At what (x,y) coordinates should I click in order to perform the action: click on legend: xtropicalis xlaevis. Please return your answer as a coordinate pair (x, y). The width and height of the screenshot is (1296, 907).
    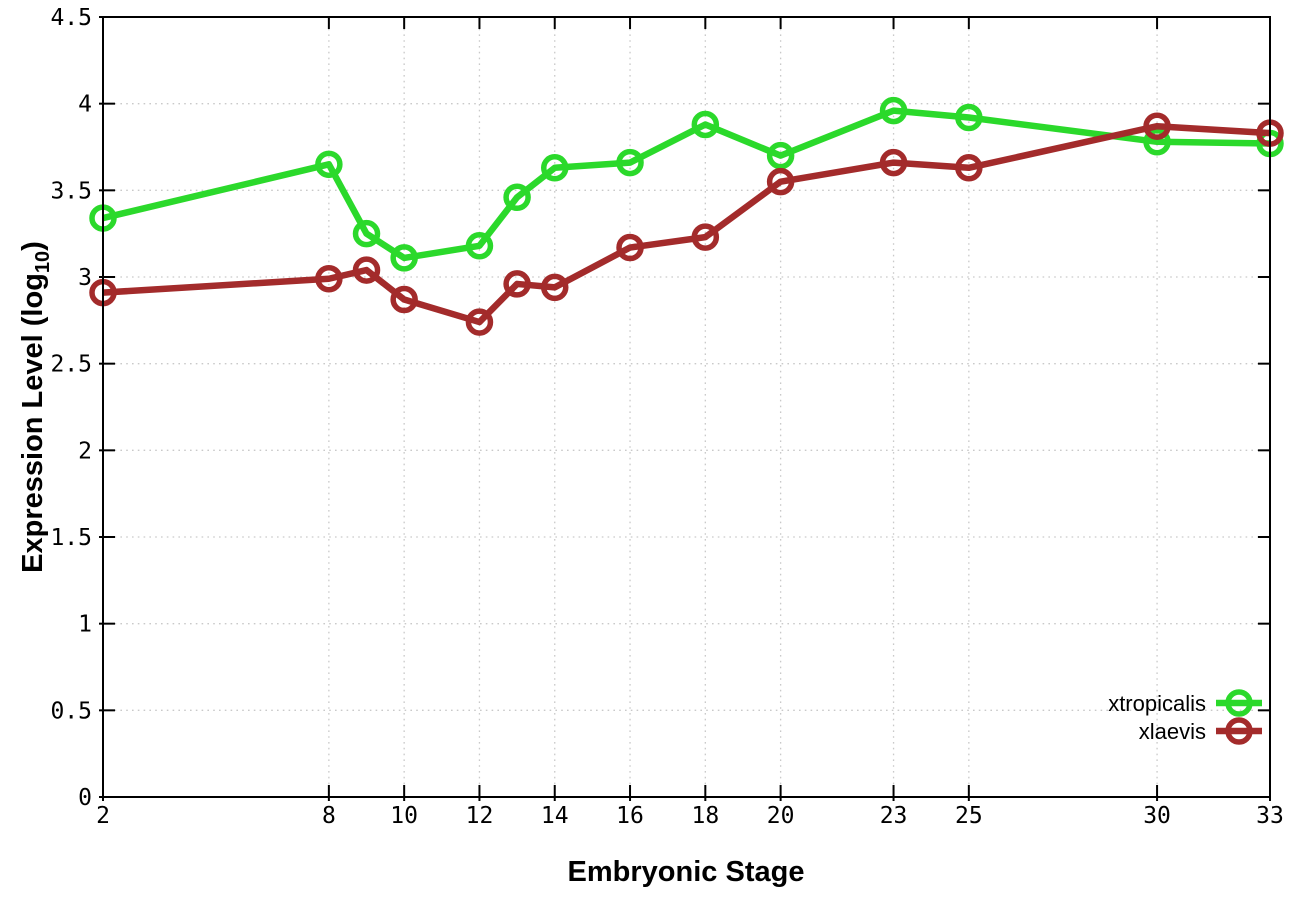
    Looking at the image, I should click on (1185, 717).